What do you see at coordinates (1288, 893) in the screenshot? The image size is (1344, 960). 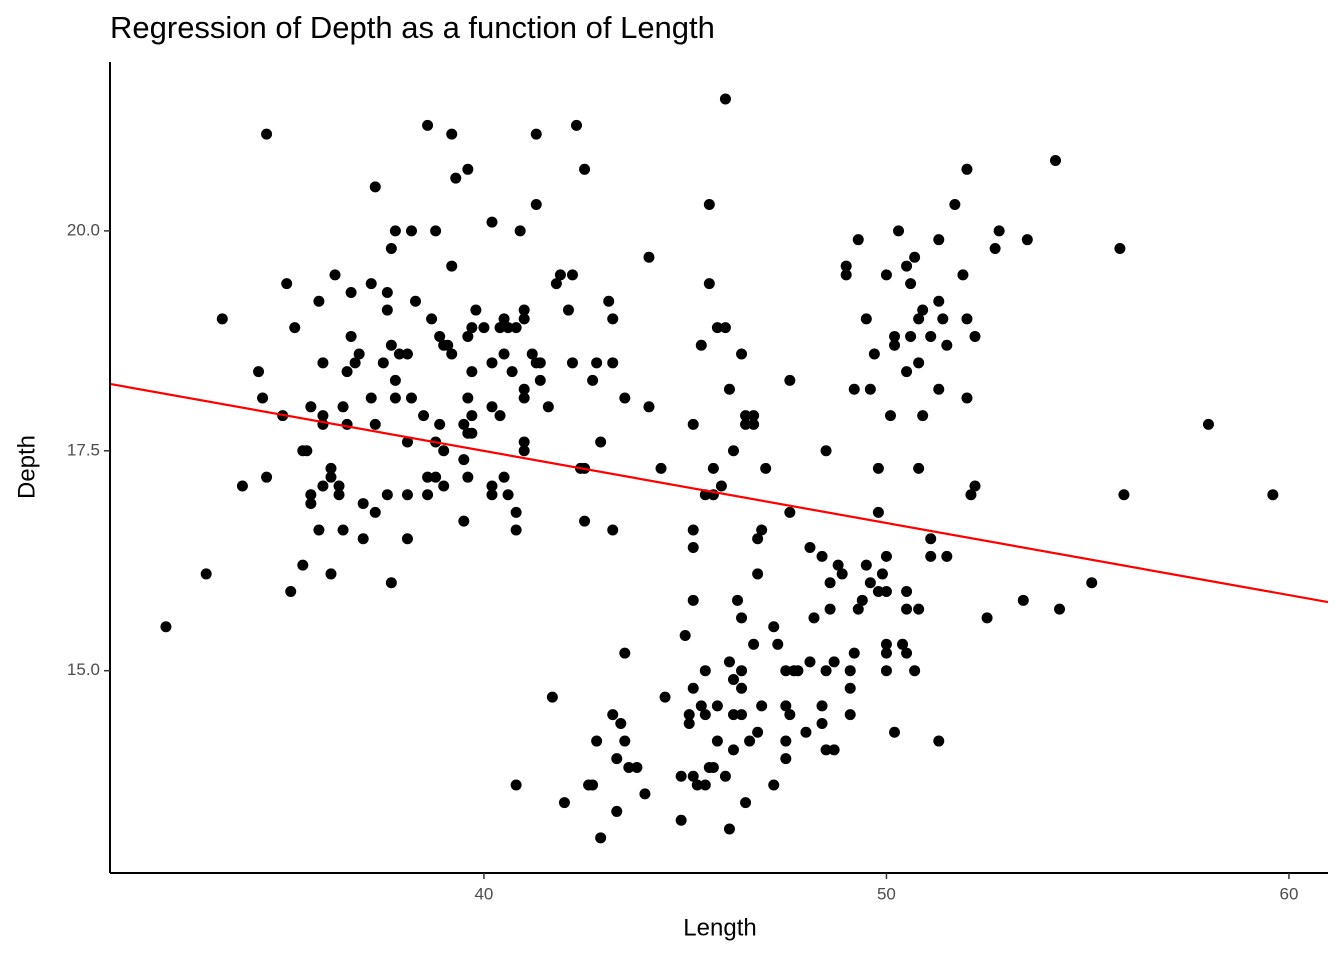 I see `x-tick-label: 60` at bounding box center [1288, 893].